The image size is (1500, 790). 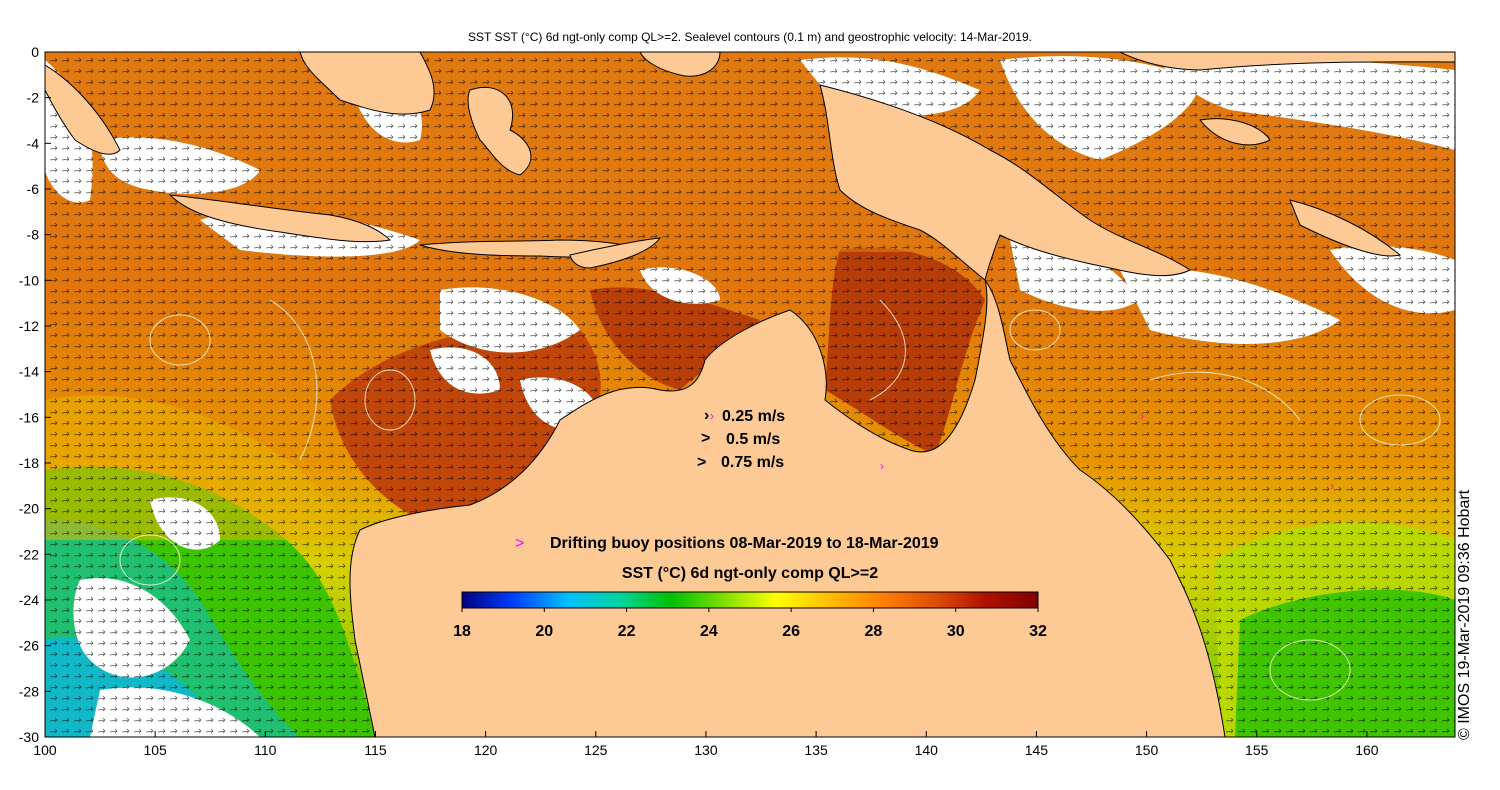 I want to click on velocity-legend-glyph-2: >, so click(x=705, y=438).